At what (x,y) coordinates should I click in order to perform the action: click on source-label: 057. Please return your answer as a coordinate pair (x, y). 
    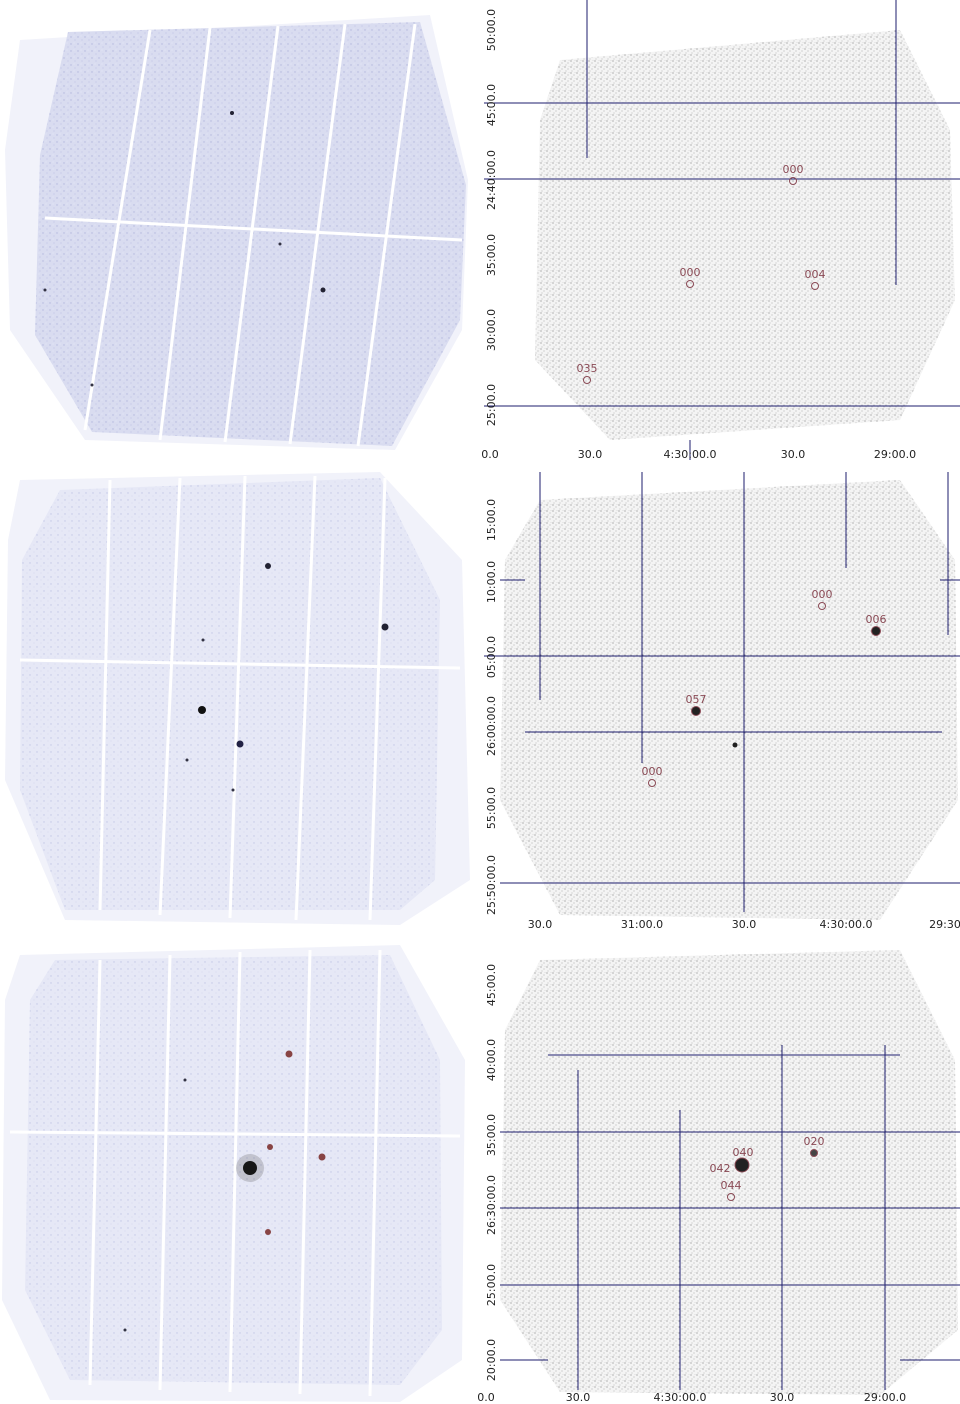
    Looking at the image, I should click on (696, 699).